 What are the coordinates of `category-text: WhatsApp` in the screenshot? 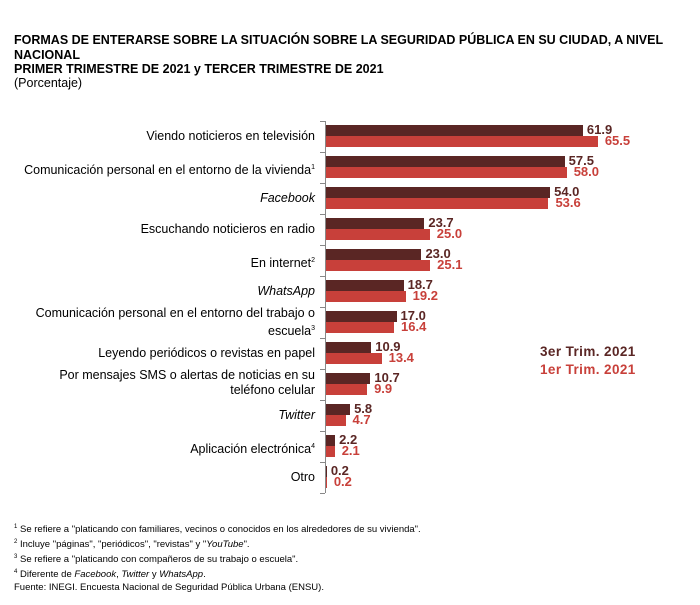 It's located at (286, 291).